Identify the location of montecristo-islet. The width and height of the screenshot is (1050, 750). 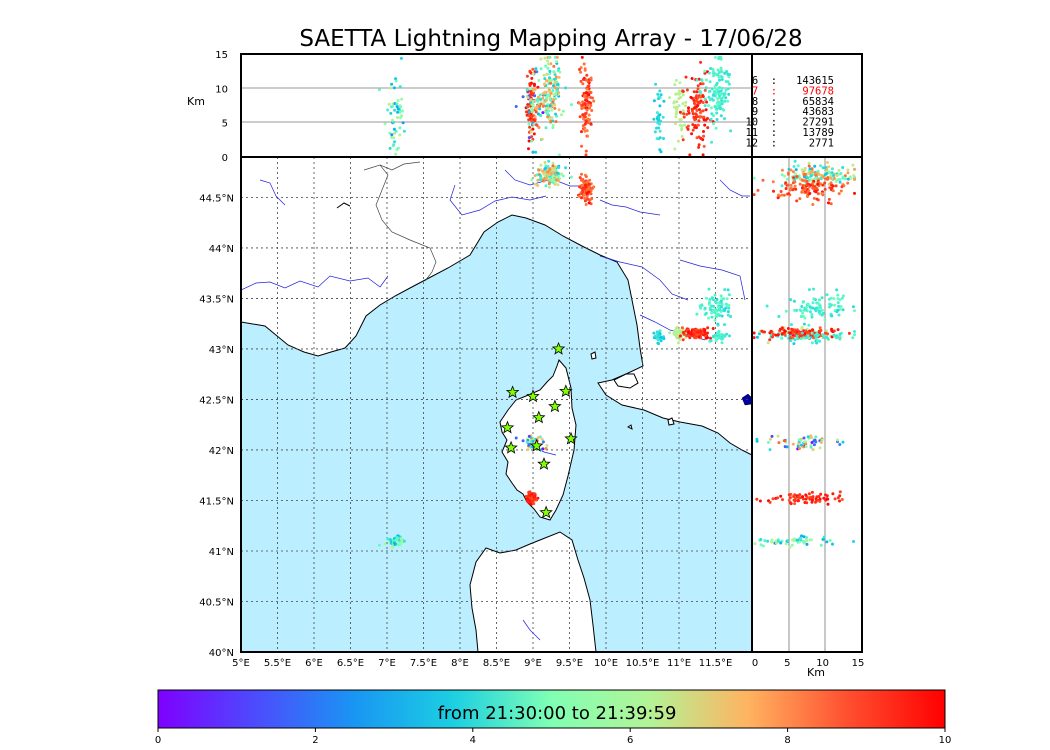
(630, 427).